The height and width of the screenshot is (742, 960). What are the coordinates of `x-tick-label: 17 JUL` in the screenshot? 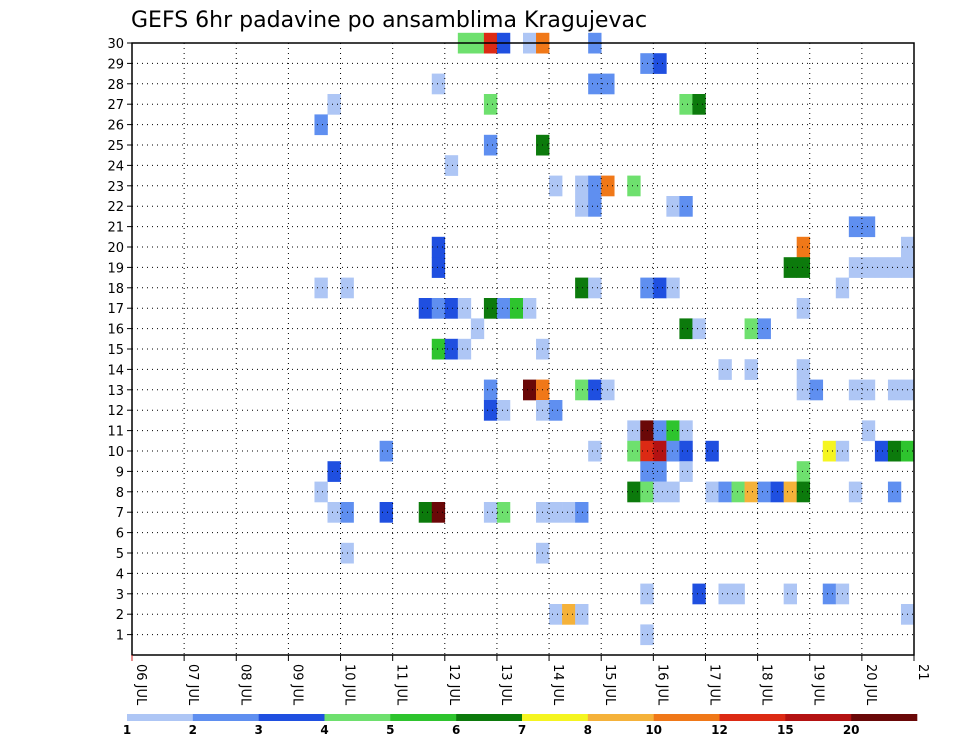 It's located at (713, 685).